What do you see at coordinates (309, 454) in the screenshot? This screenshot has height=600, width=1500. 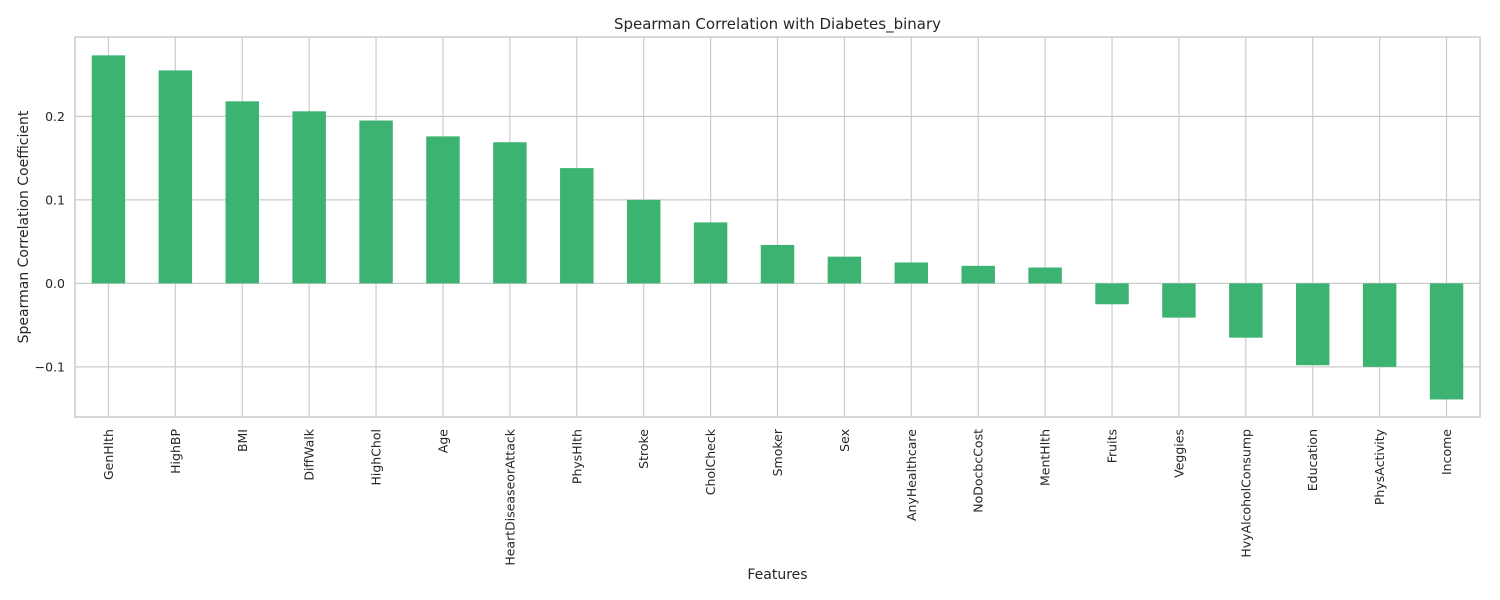 I see `x-tick-label: DiffWalk` at bounding box center [309, 454].